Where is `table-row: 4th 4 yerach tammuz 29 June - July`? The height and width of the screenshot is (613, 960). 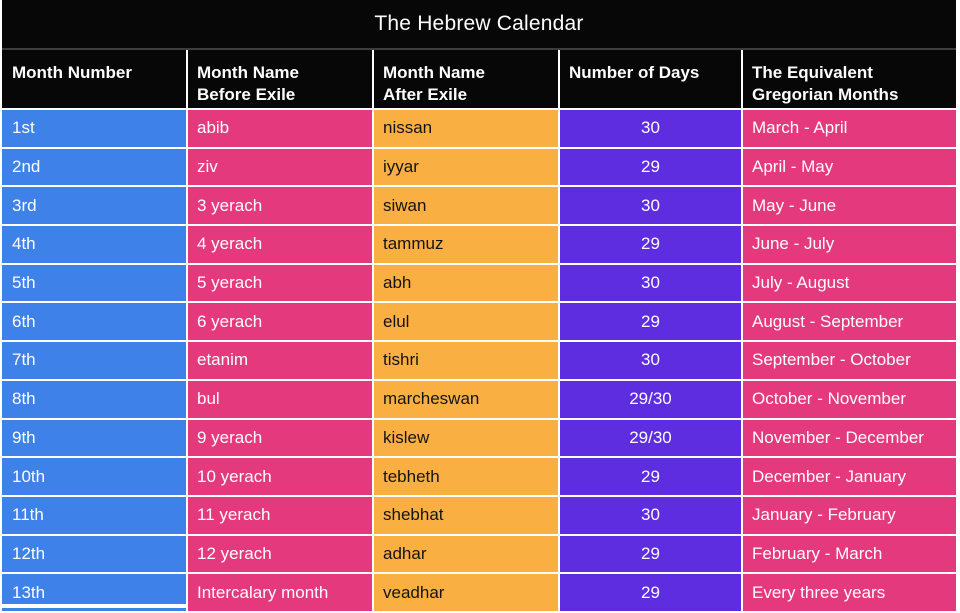
table-row: 4th 4 yerach tammuz 29 June - July is located at coordinates (479, 245).